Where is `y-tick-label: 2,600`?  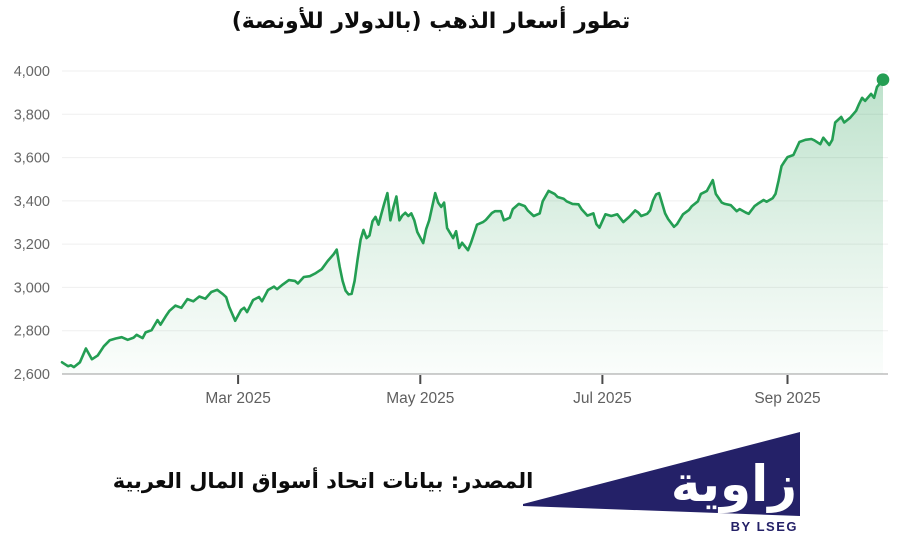 y-tick-label: 2,600 is located at coordinates (32, 375).